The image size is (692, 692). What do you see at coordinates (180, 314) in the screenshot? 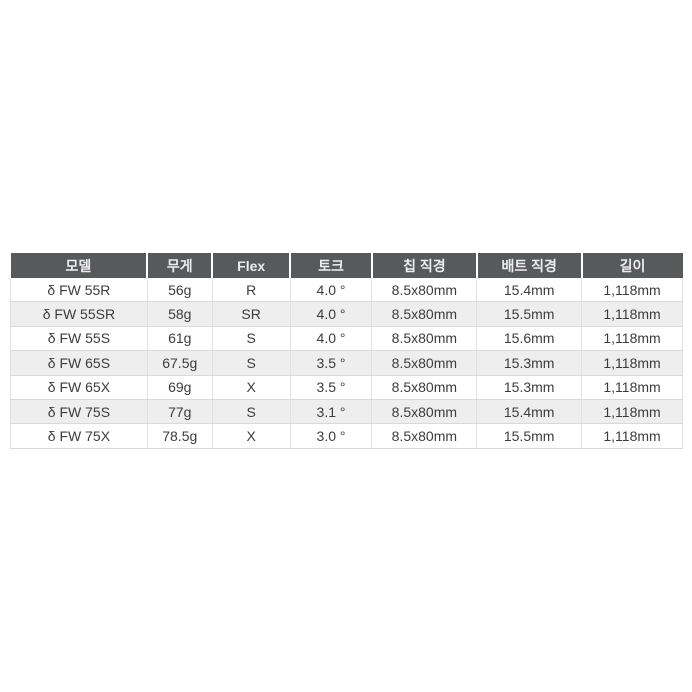
I see `table-cell: 58g` at bounding box center [180, 314].